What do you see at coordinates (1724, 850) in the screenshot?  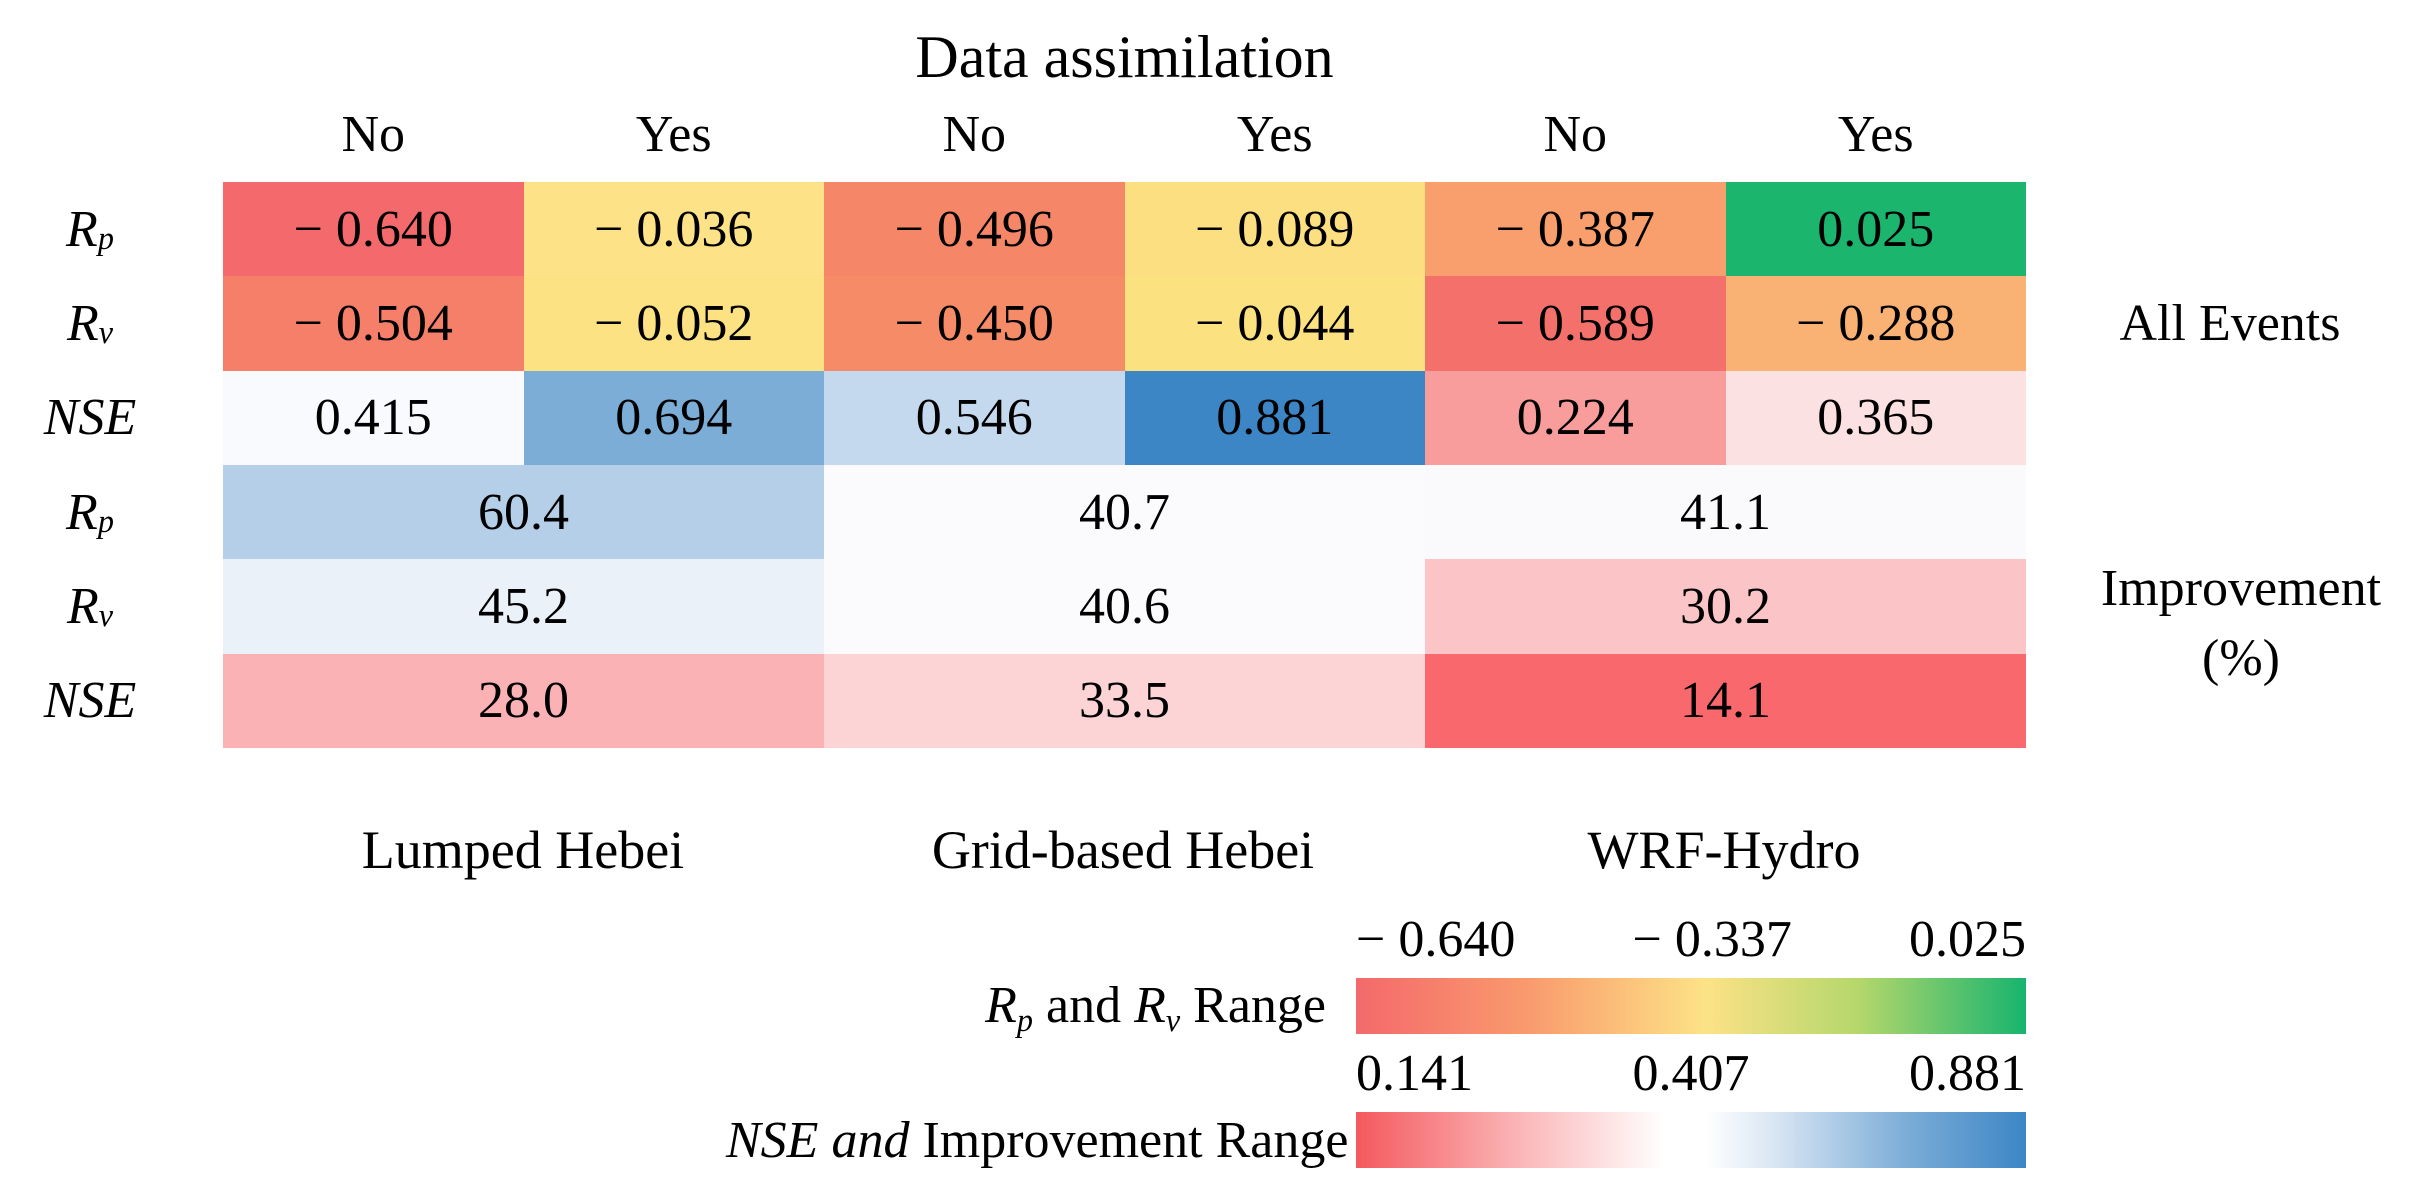 I see `model-label-wrf-hydro: WRF-Hydro` at bounding box center [1724, 850].